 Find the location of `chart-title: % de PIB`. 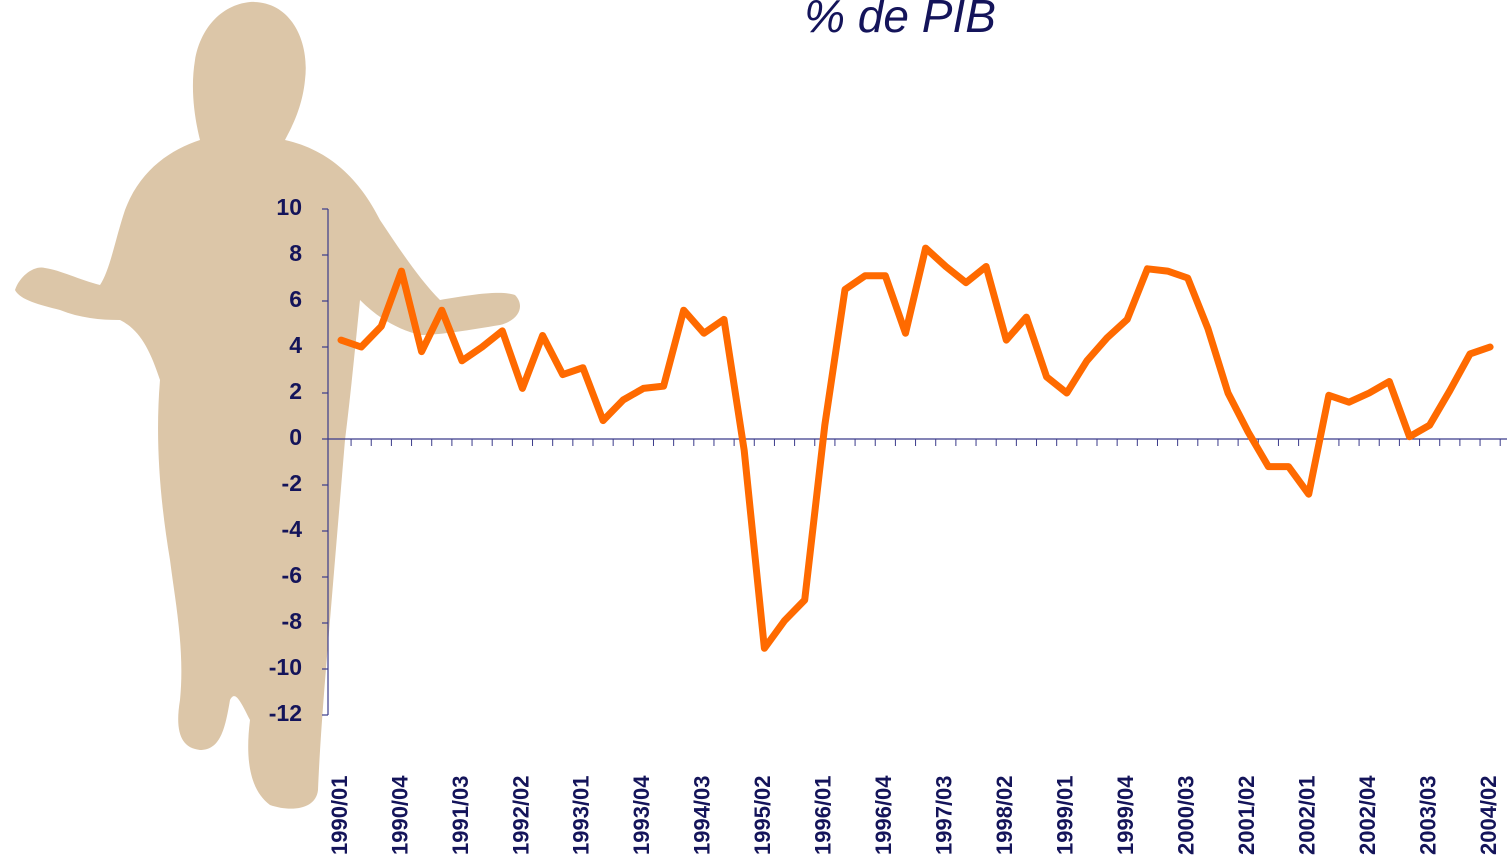

chart-title: % de PIB is located at coordinates (900, 21).